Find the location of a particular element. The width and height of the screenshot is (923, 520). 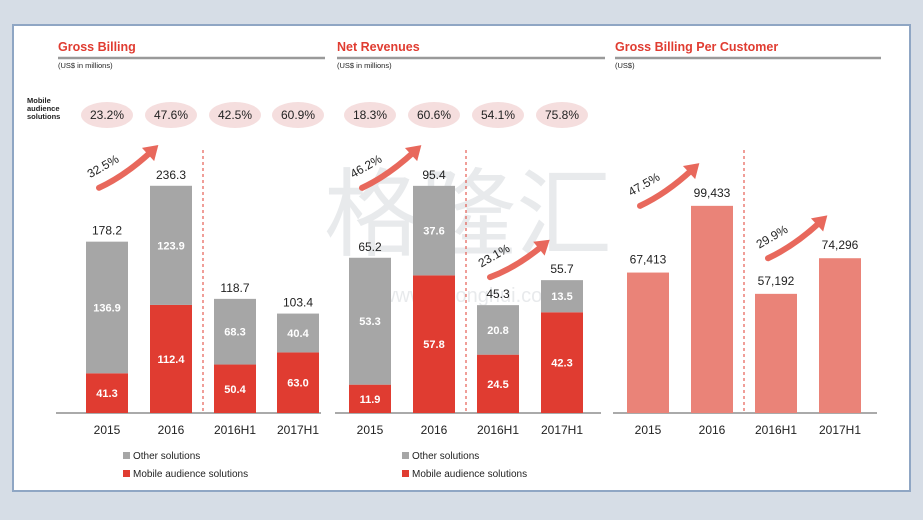

segment-value-label: 57.8 is located at coordinates (433, 345).